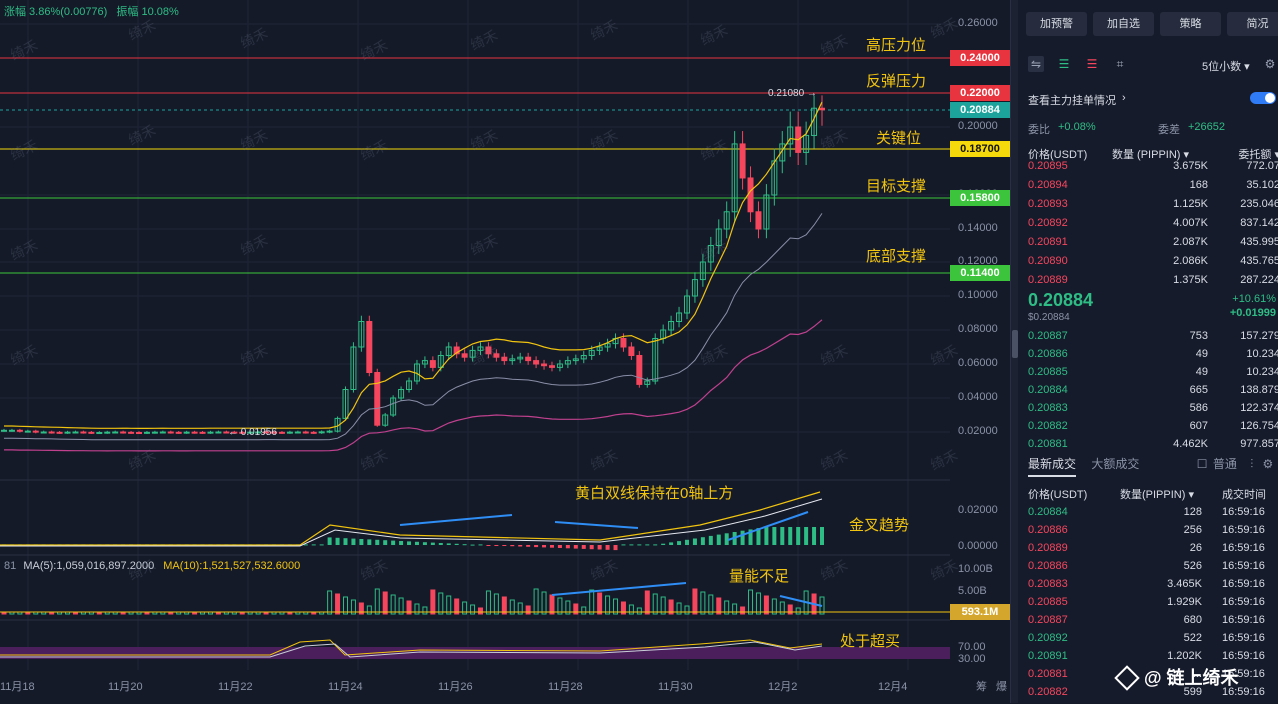 The image size is (1278, 704). Describe the element at coordinates (1153, 283) in the screenshot. I see `ask-row: 0.20889 1.375K 287.224` at that location.